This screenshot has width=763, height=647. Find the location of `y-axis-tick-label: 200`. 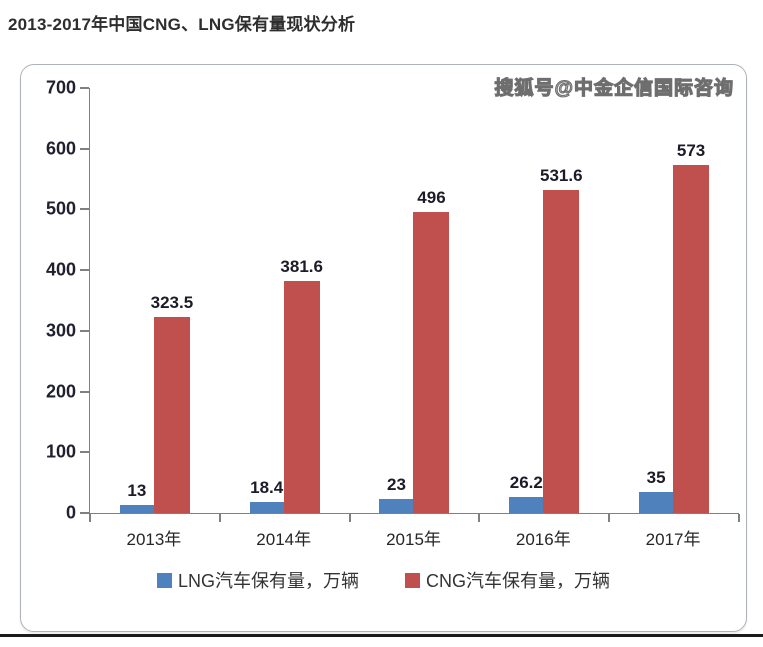

y-axis-tick-label: 200 is located at coordinates (60, 391).